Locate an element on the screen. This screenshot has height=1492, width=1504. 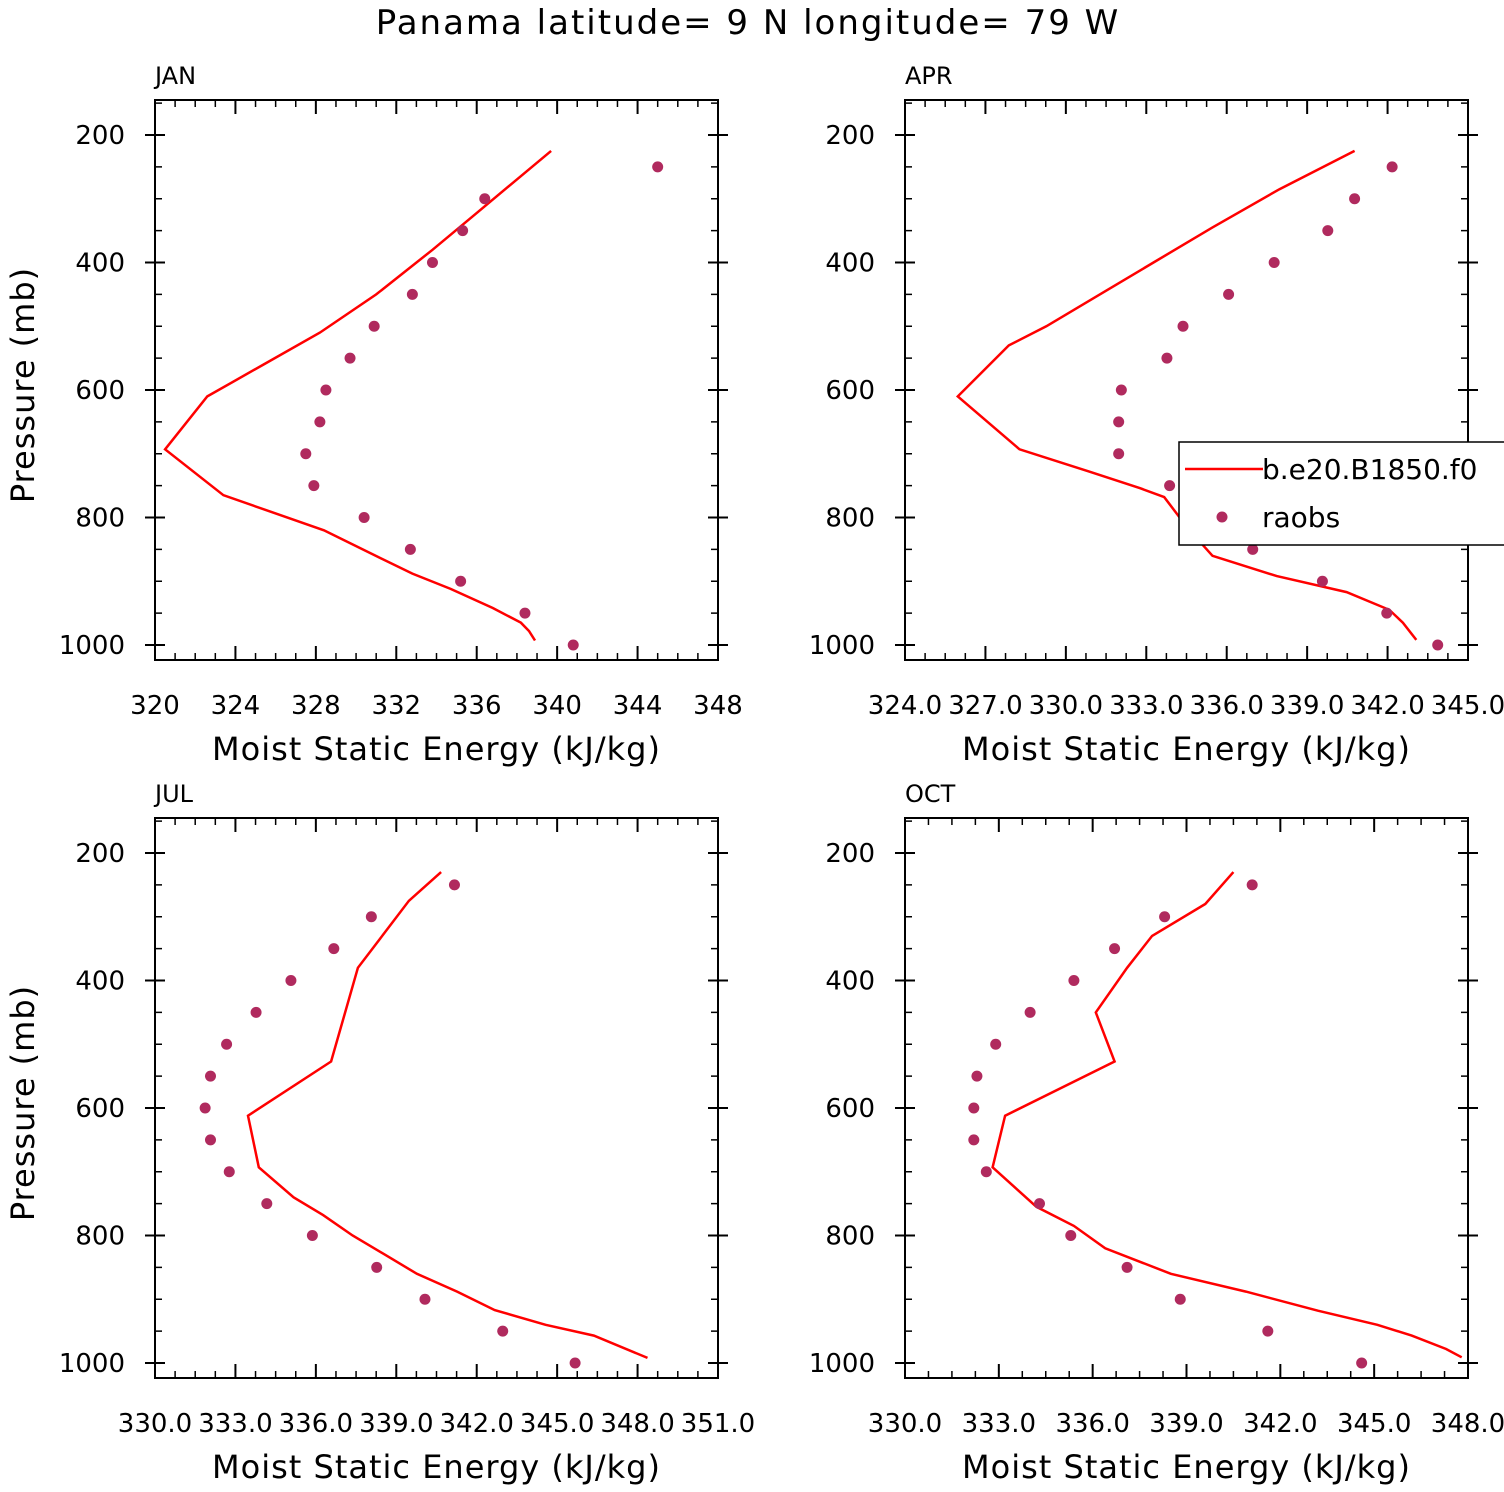
panel-label: JUL is located at coordinates (173, 794).